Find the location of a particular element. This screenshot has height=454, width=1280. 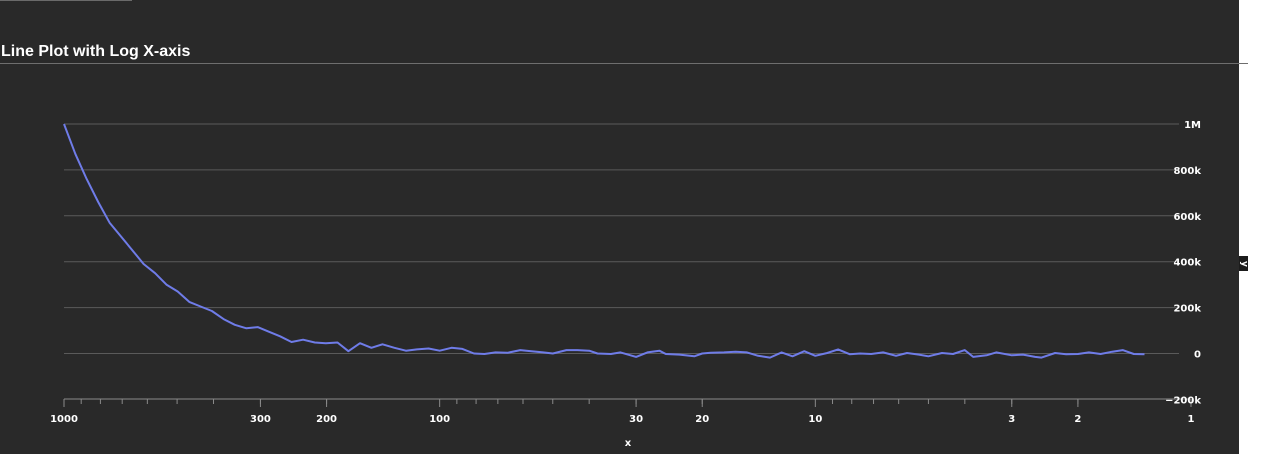

chart-title: Line Plot with Log X-axis is located at coordinates (96, 51).